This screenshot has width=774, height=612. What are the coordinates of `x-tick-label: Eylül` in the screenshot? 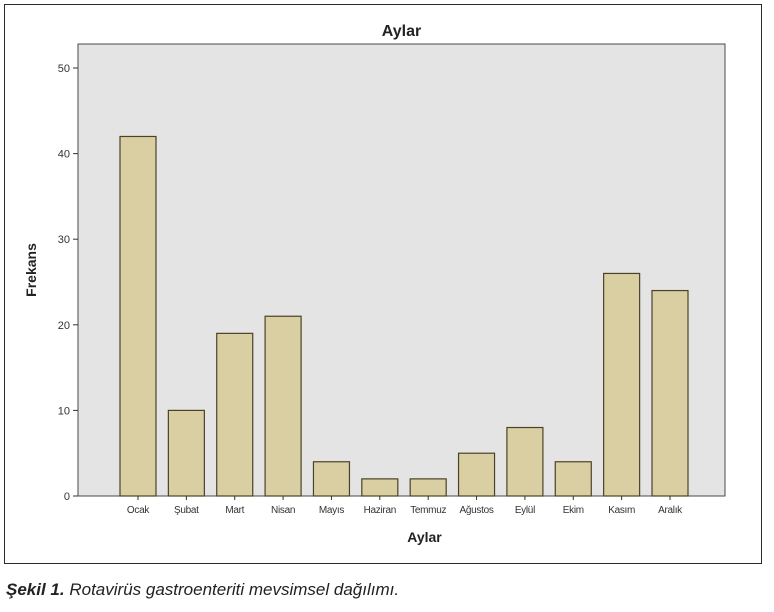 It's located at (525, 510).